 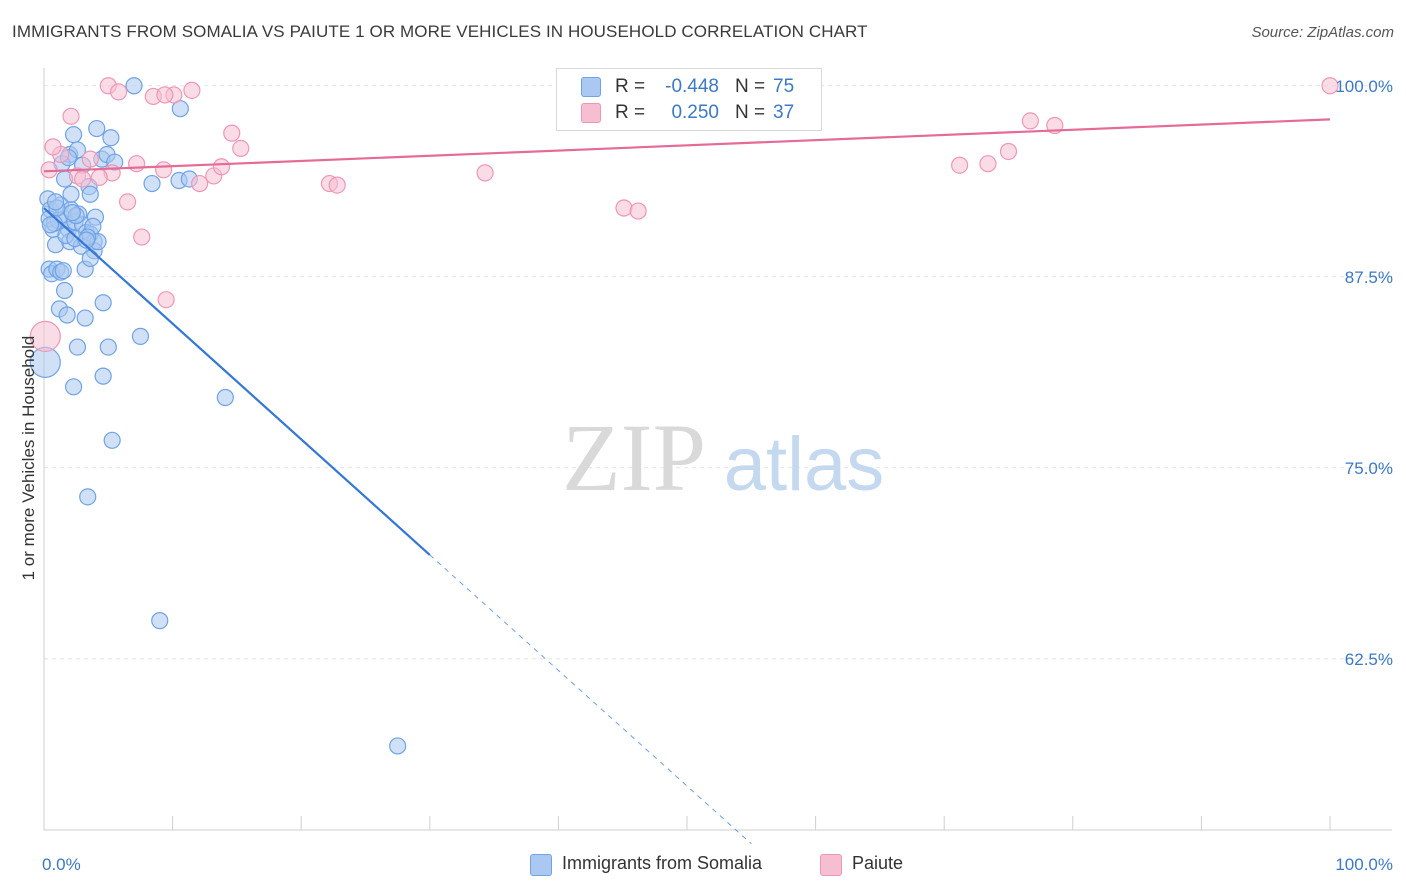 I want to click on n-value: 75, so click(x=784, y=86).